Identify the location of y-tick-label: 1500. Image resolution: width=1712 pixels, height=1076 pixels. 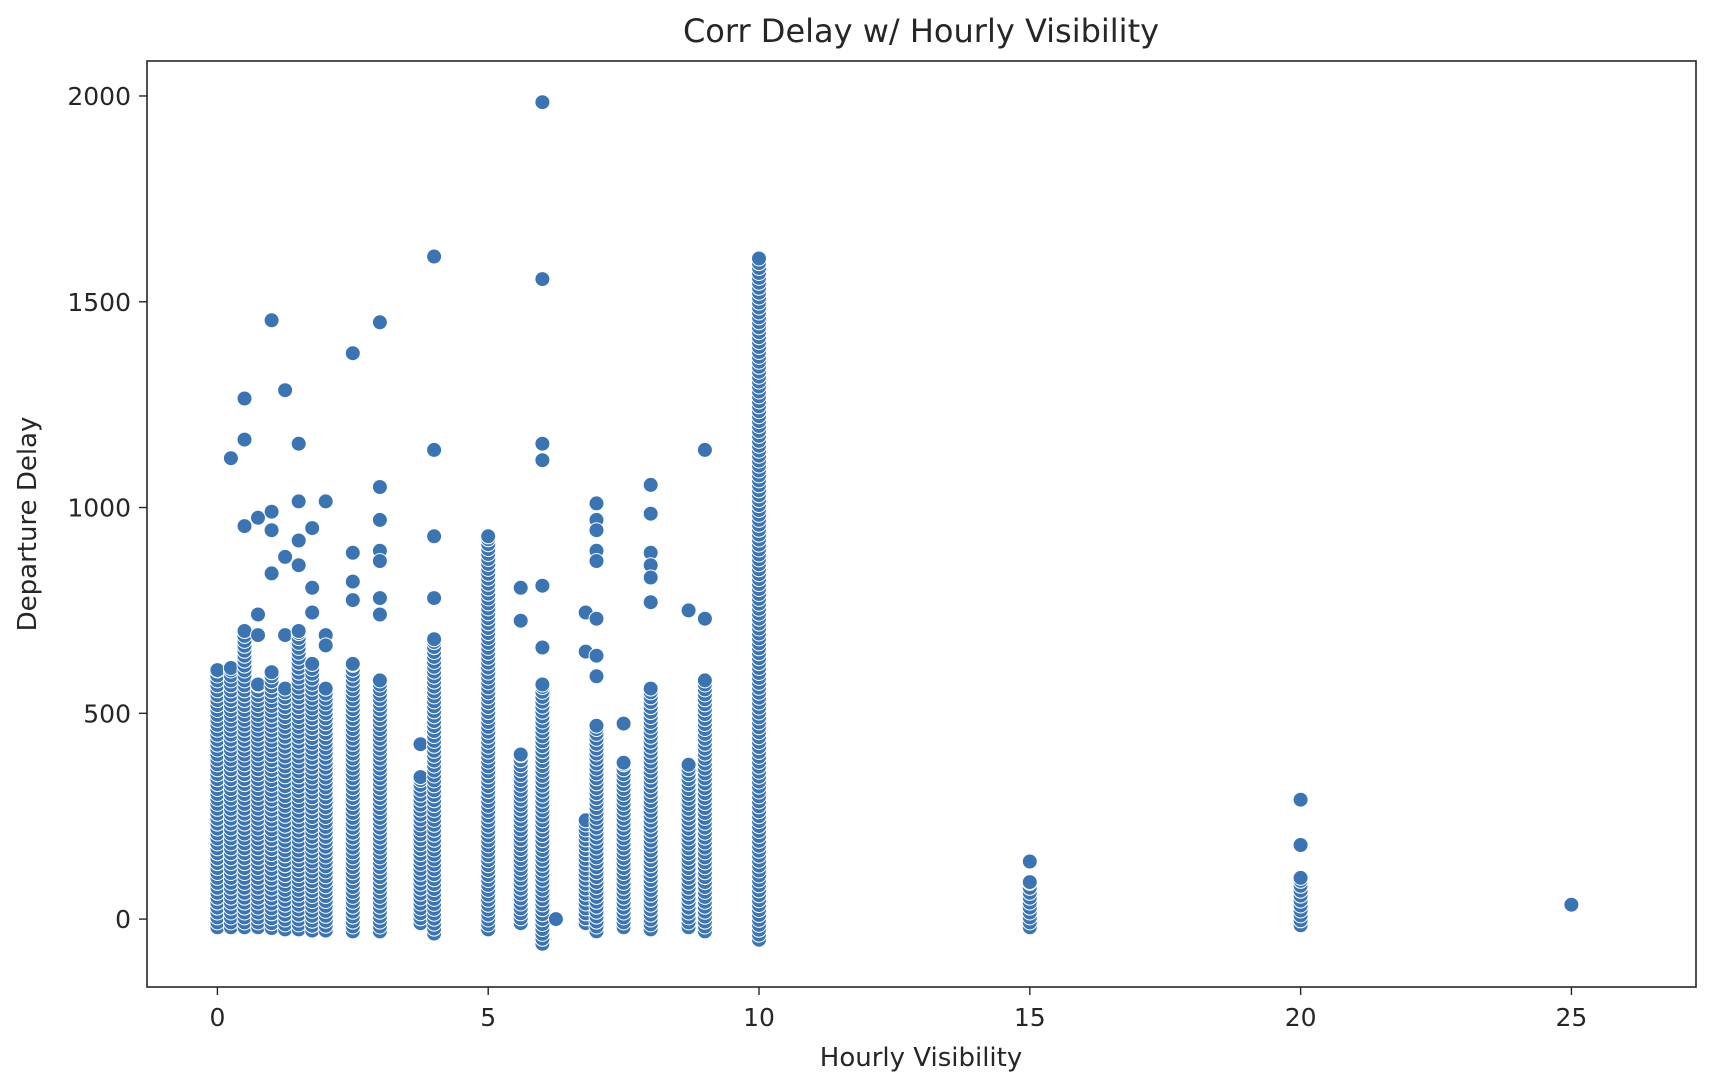
(99, 302).